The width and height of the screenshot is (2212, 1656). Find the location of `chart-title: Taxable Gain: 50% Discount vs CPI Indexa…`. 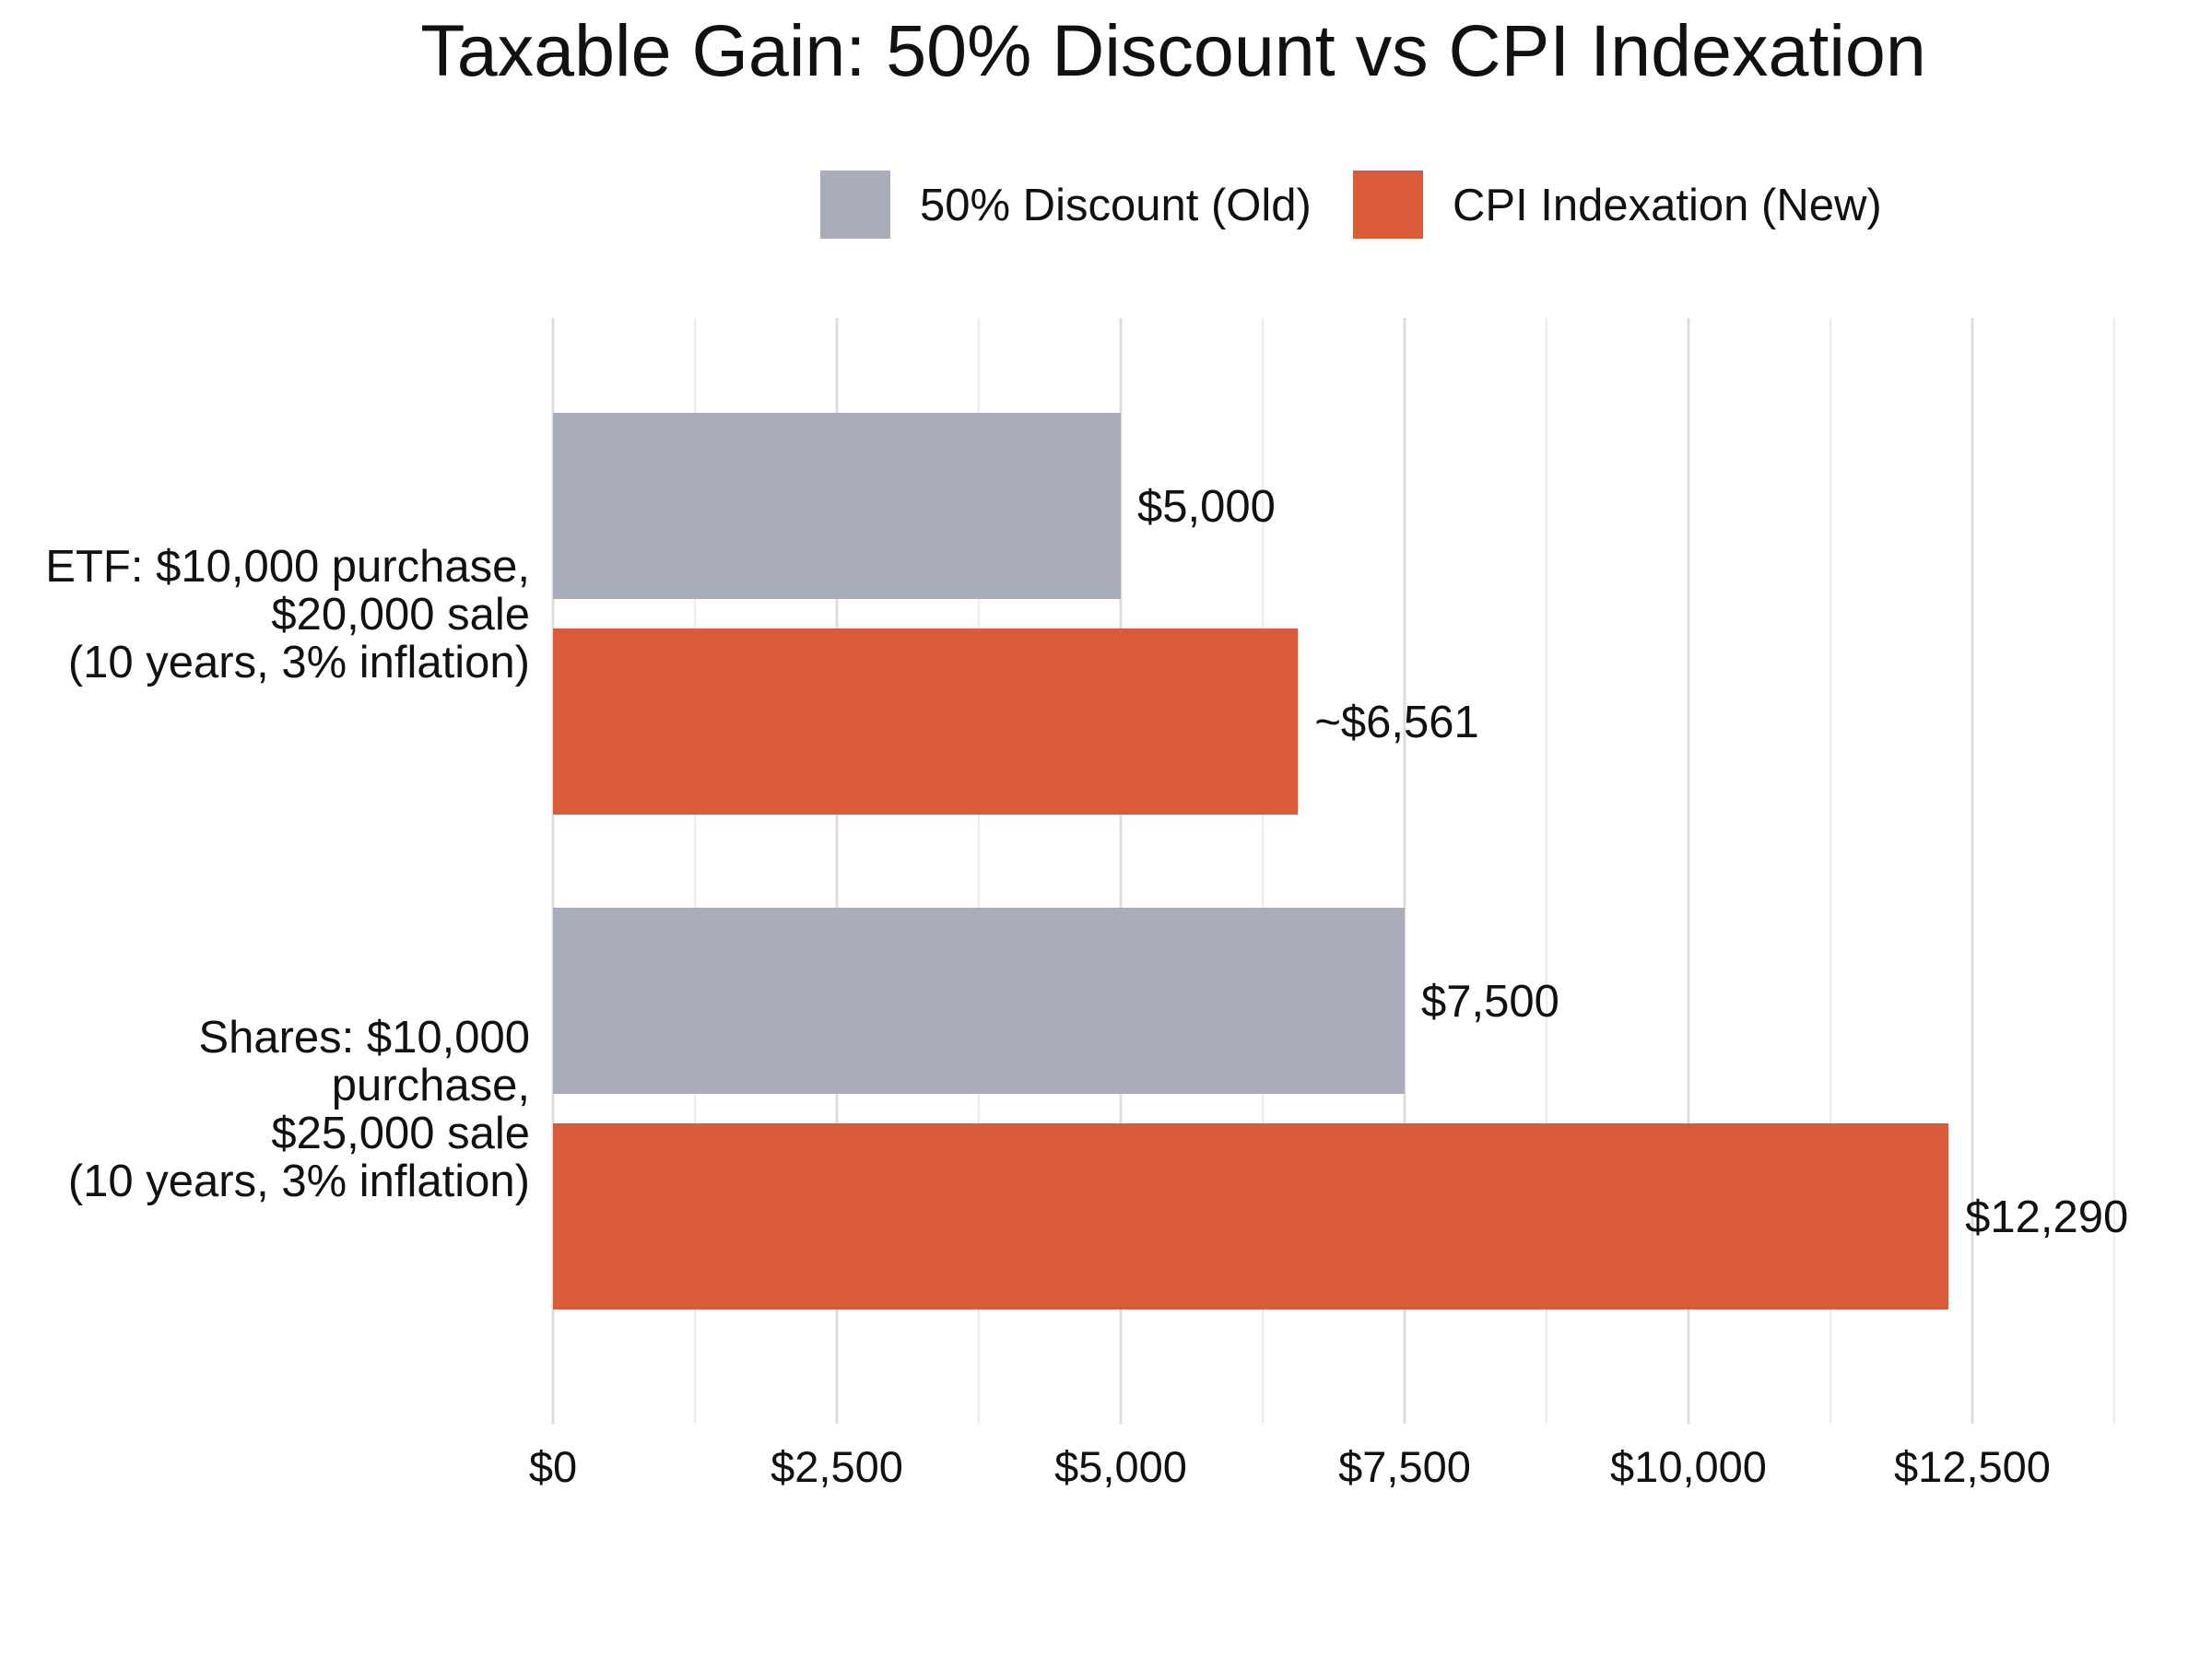

chart-title: Taxable Gain: 50% Discount vs CPI Indexa… is located at coordinates (1173, 50).